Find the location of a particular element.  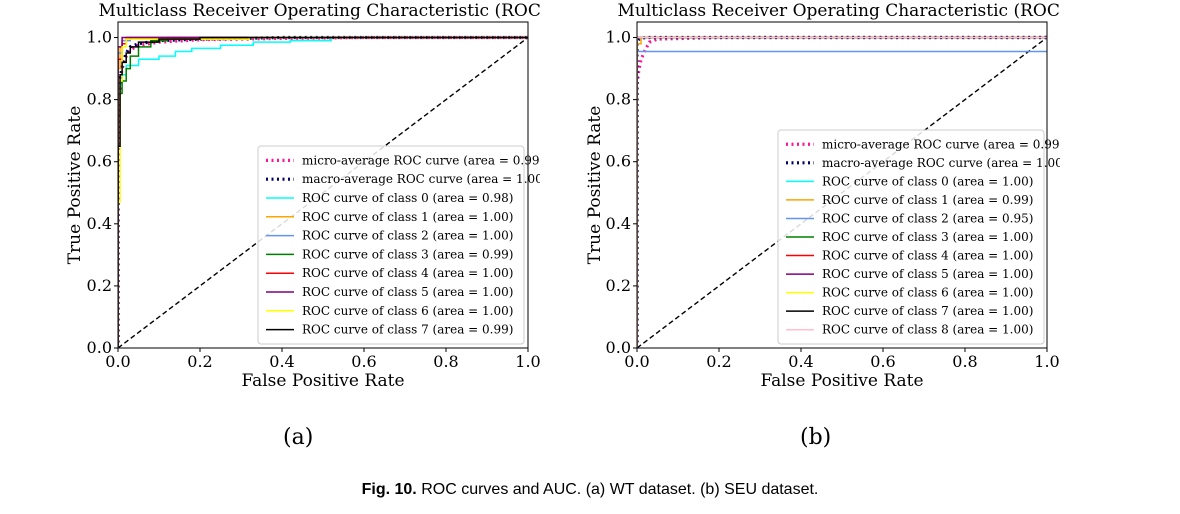

subfigure-label-b: (b) is located at coordinates (816, 437).